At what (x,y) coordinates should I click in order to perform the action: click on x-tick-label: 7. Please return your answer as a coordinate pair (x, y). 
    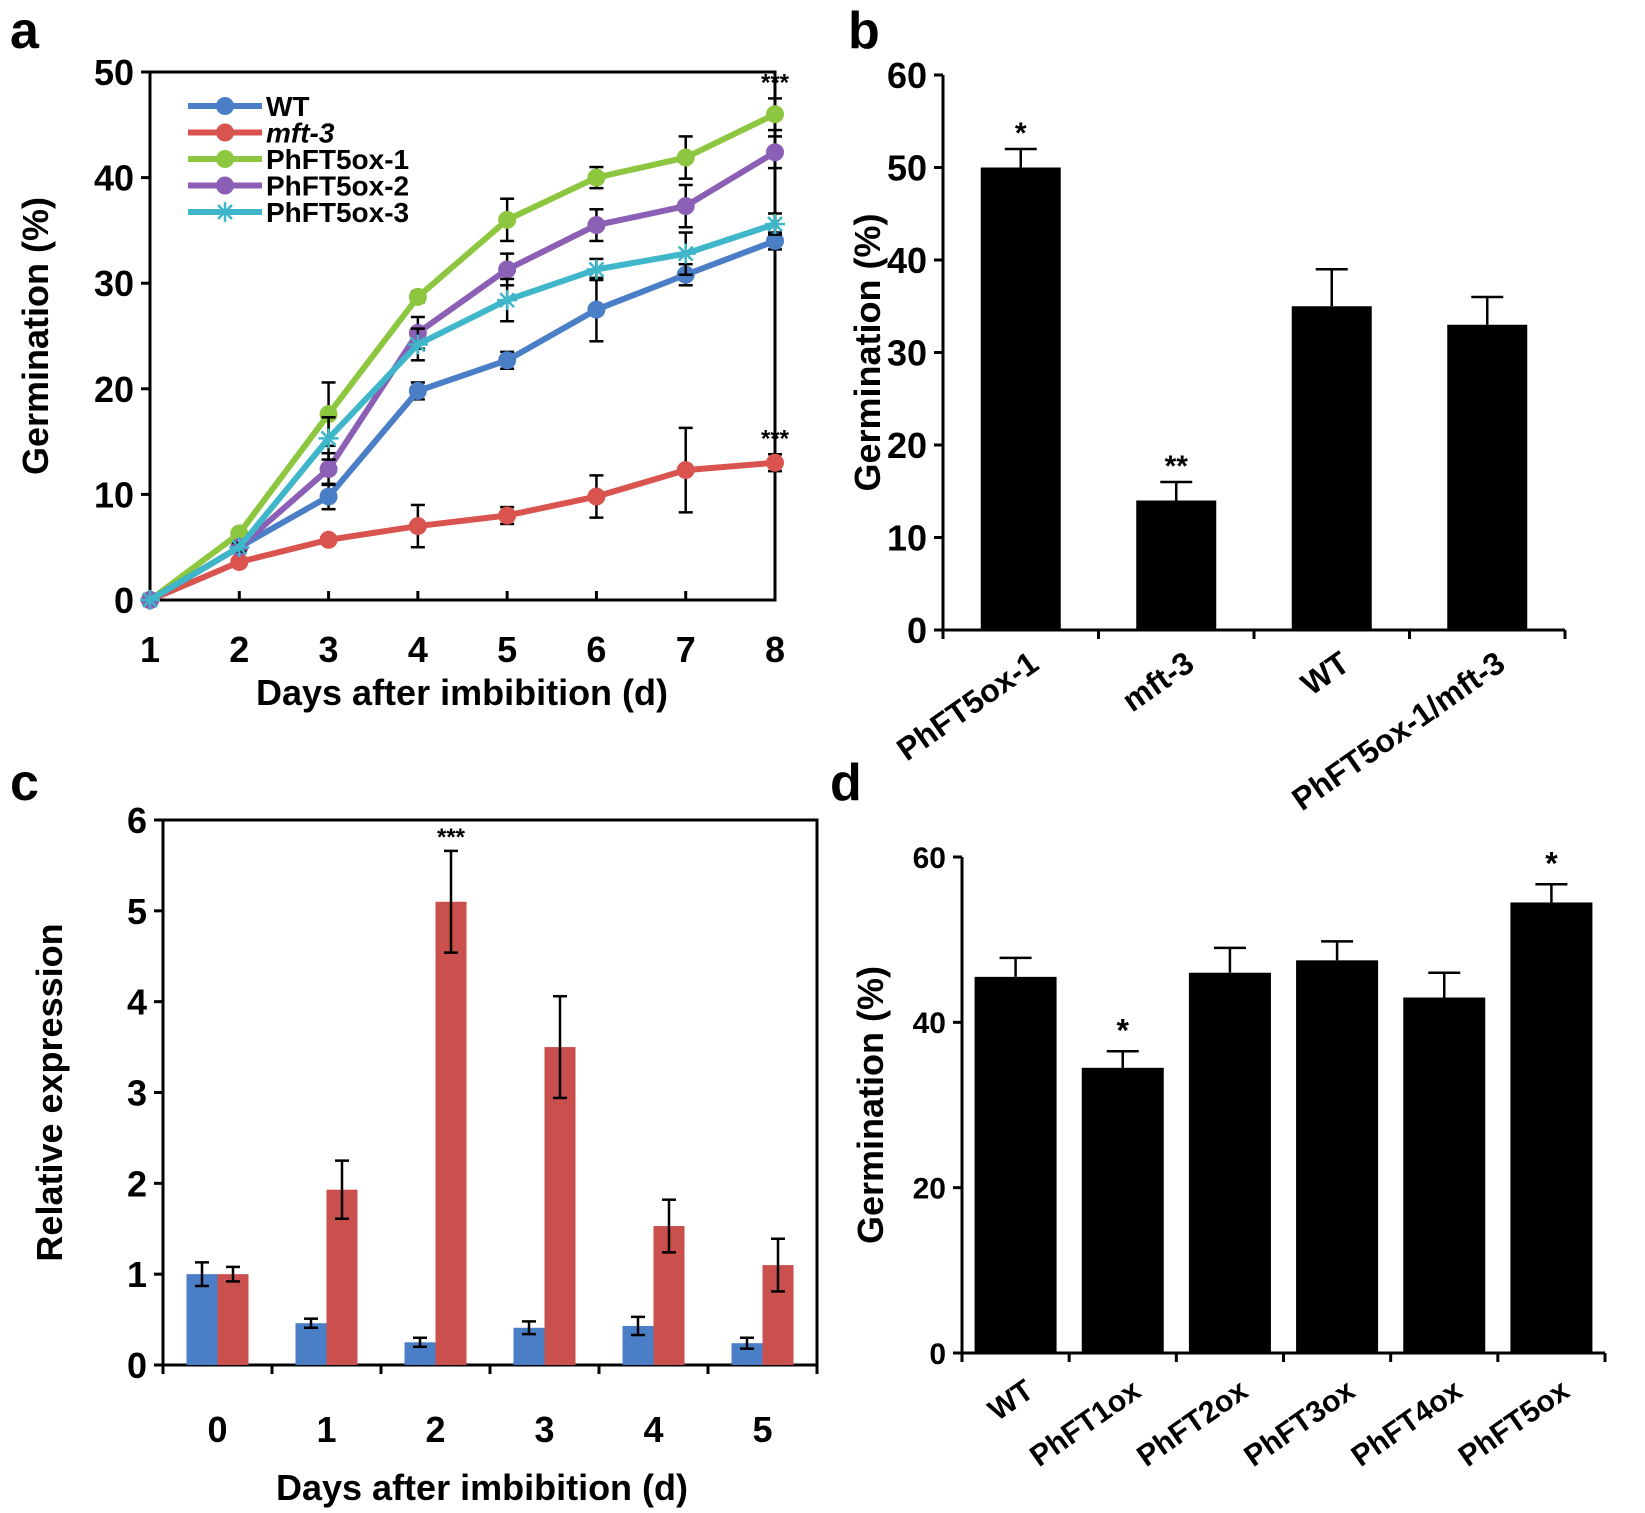
    Looking at the image, I should click on (686, 649).